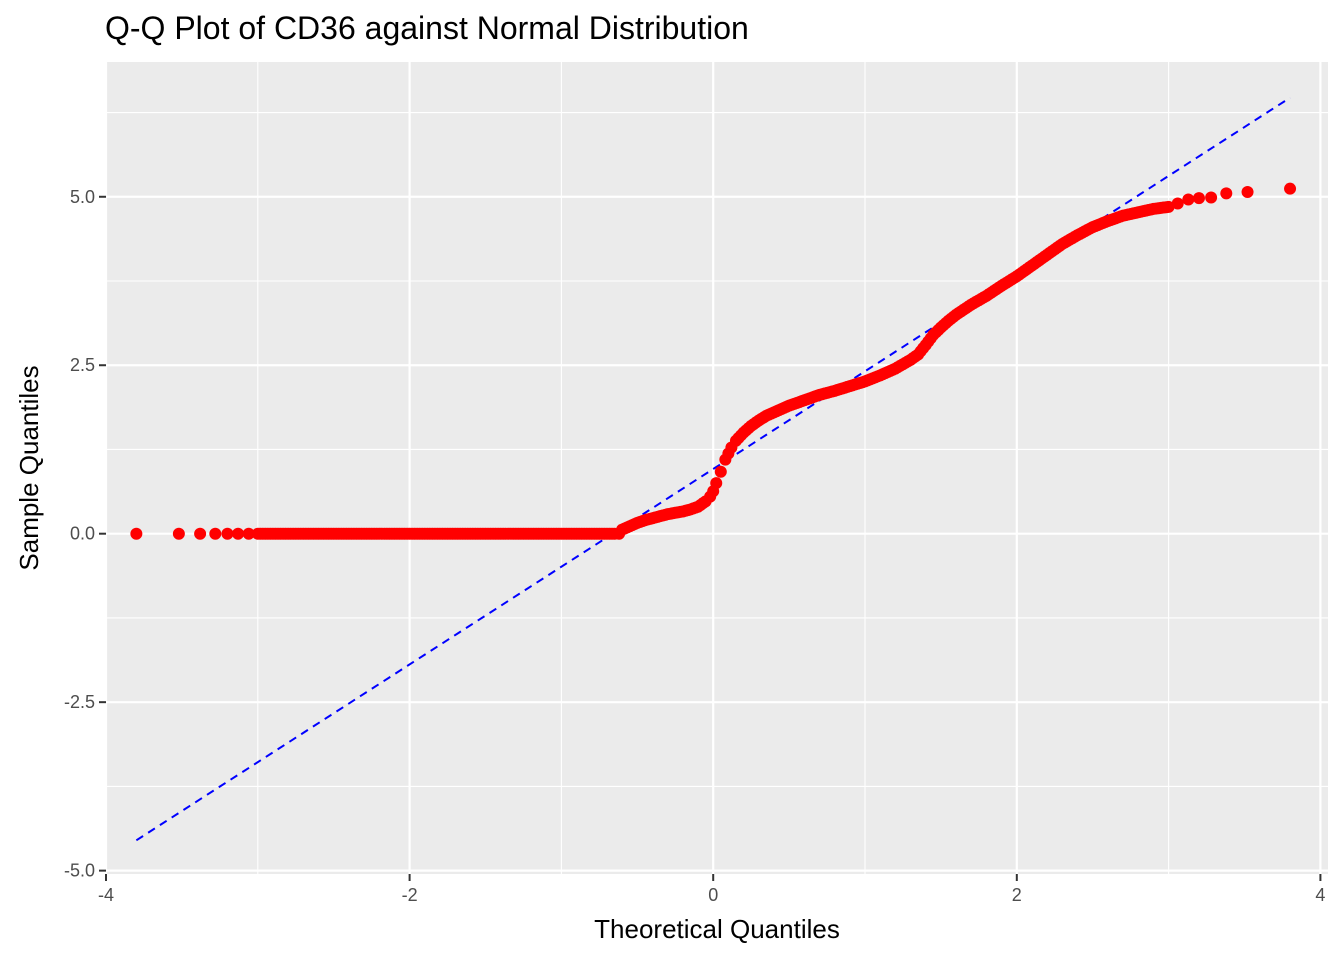 The image size is (1344, 960). I want to click on y-axis-title: Sample Quantiles, so click(29, 467).